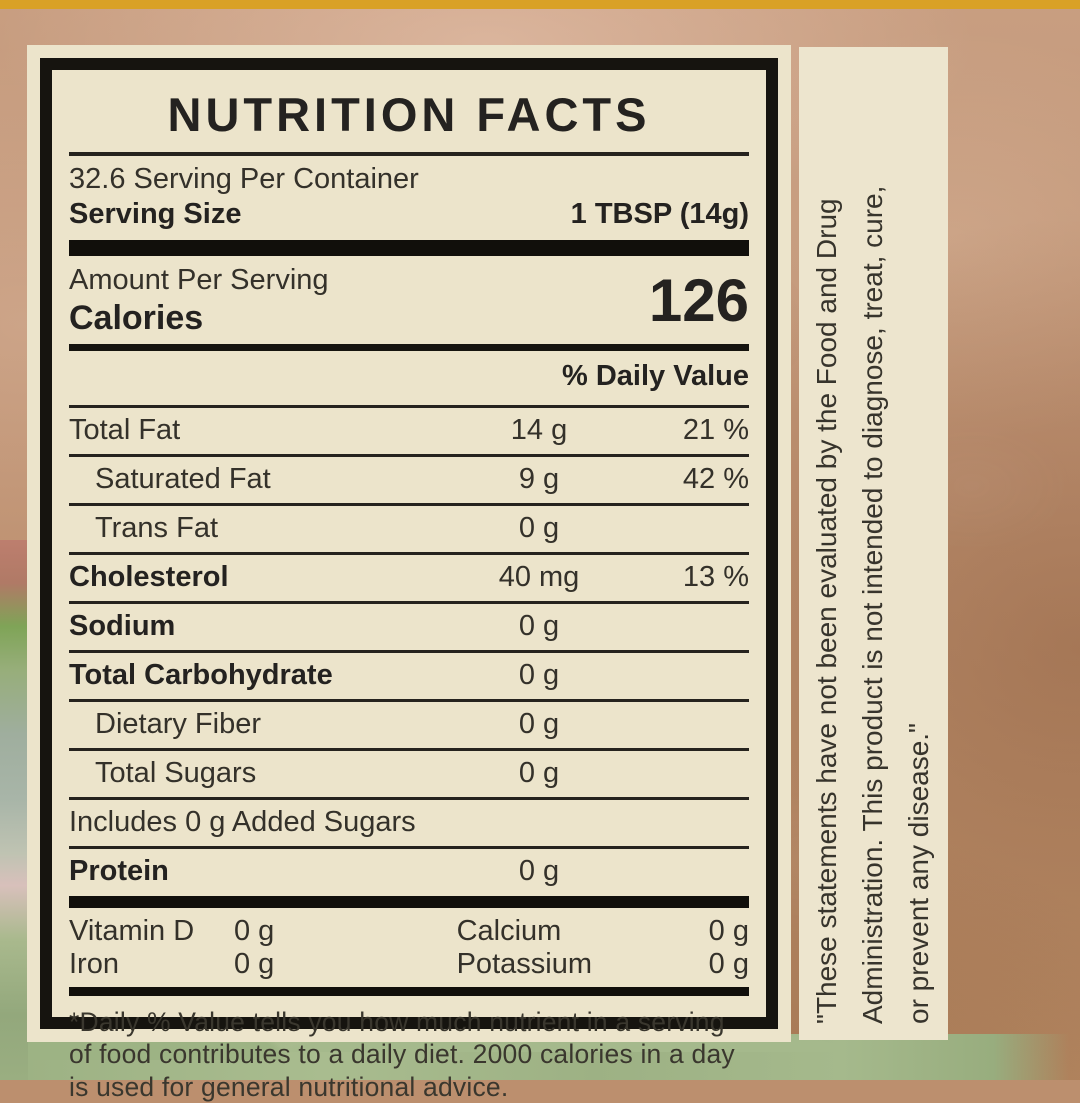  I want to click on thick-divider-bar-protein, so click(409, 902).